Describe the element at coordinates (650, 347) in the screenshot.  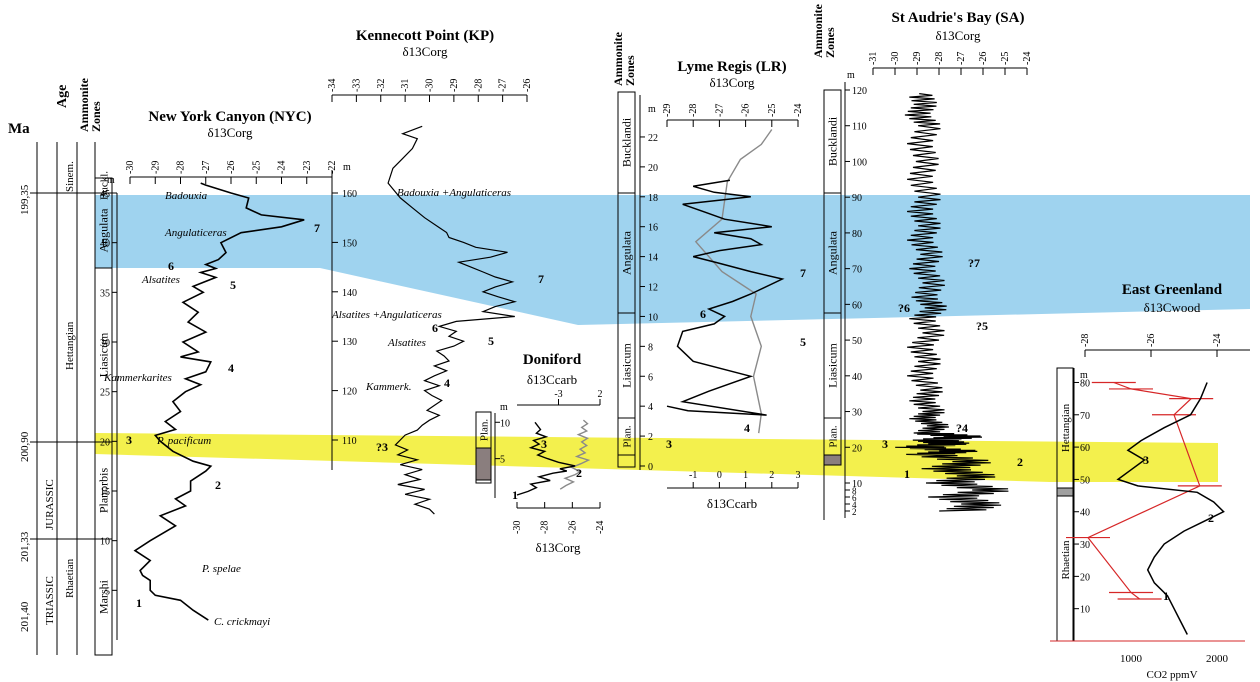
I see `lr-depth-tick-label: 8` at that location.